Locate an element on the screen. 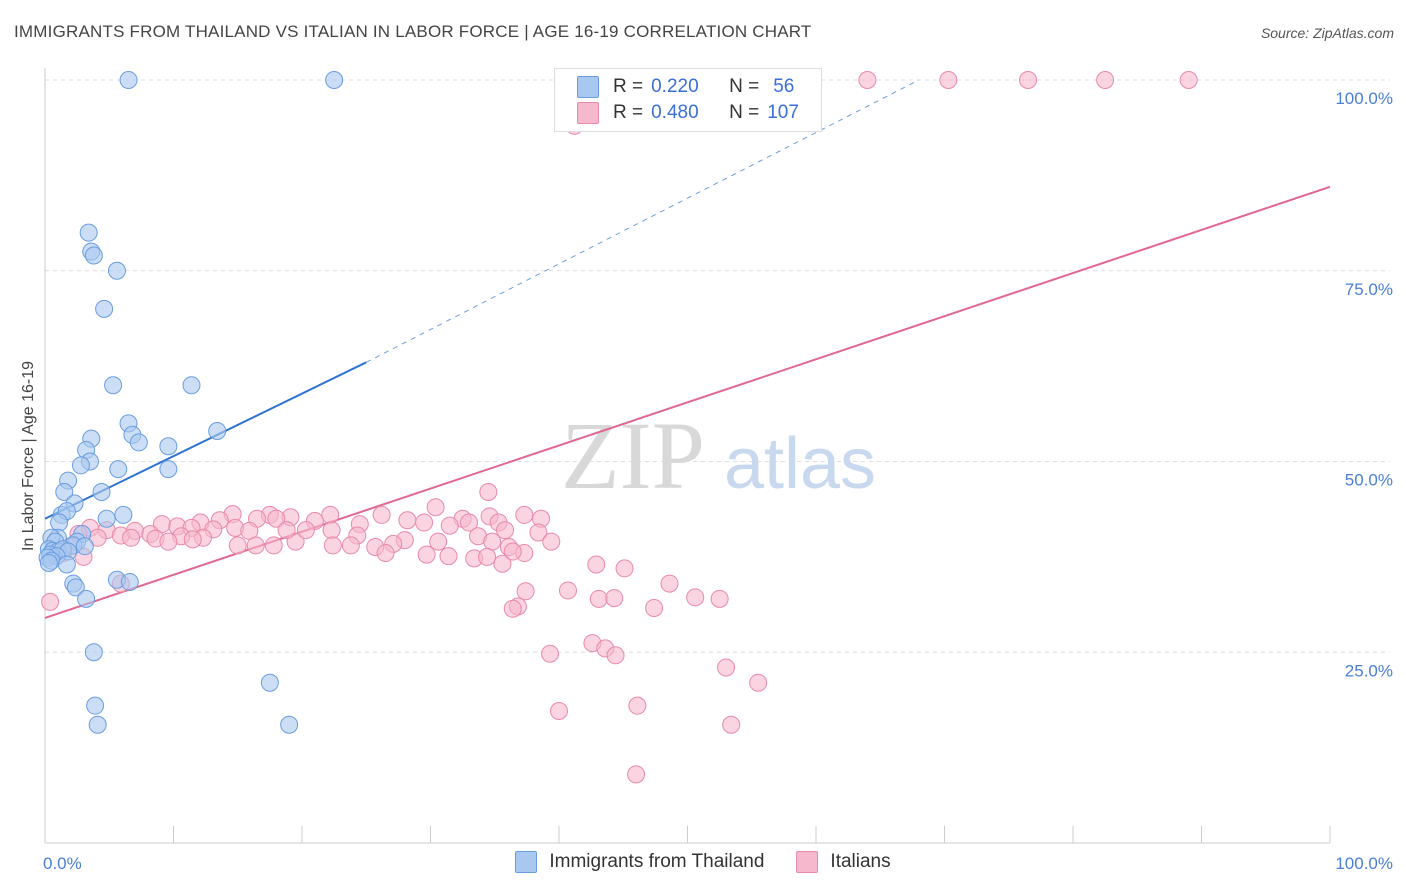 This screenshot has width=1406, height=892. watermark-atlas: atlas is located at coordinates (800, 464).